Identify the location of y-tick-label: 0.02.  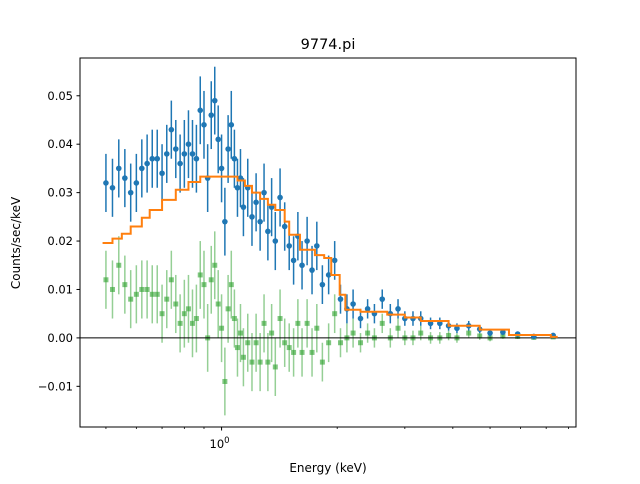
(60, 241).